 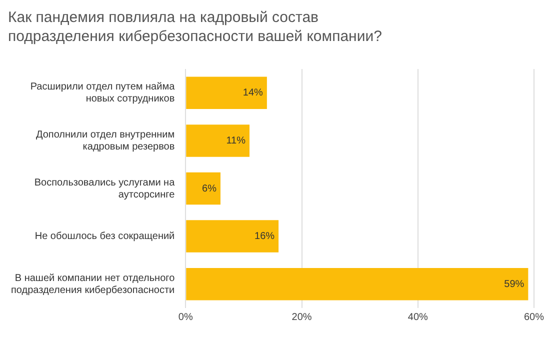 What do you see at coordinates (534, 317) in the screenshot?
I see `x-tick-label: 60%` at bounding box center [534, 317].